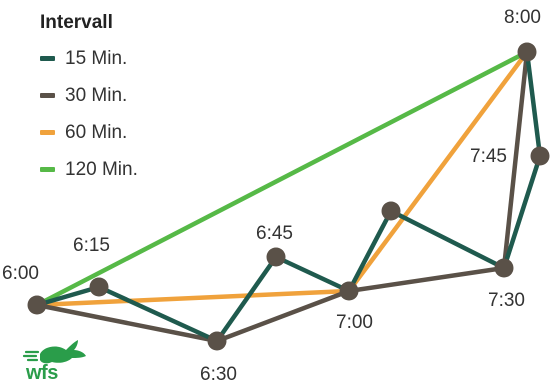 The image size is (553, 388). I want to click on route-segment-30-s730-s800, so click(515, 160).